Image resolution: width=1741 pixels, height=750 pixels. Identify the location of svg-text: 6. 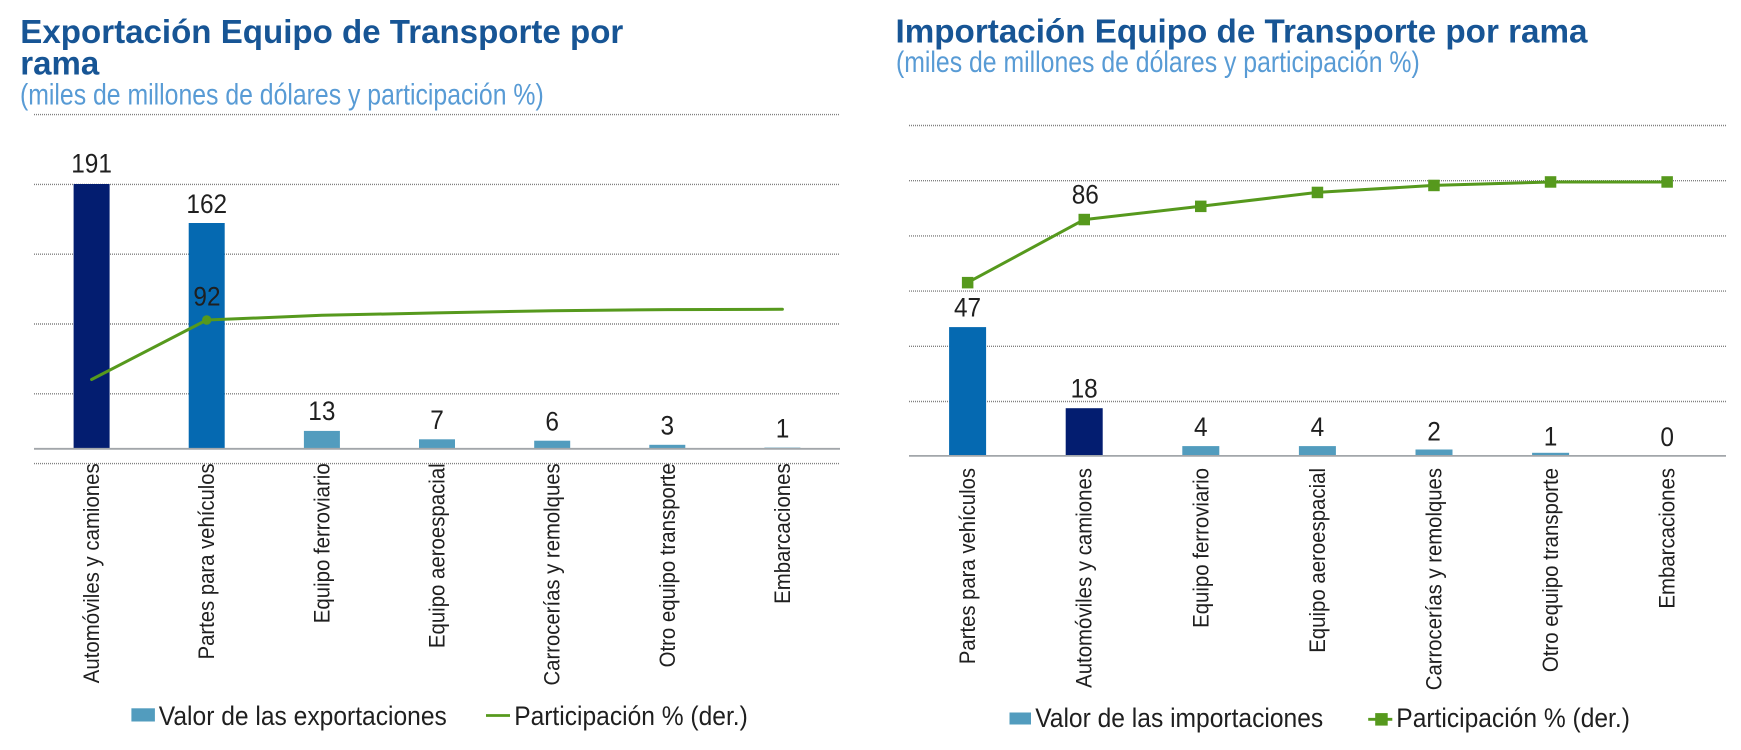
(552, 421).